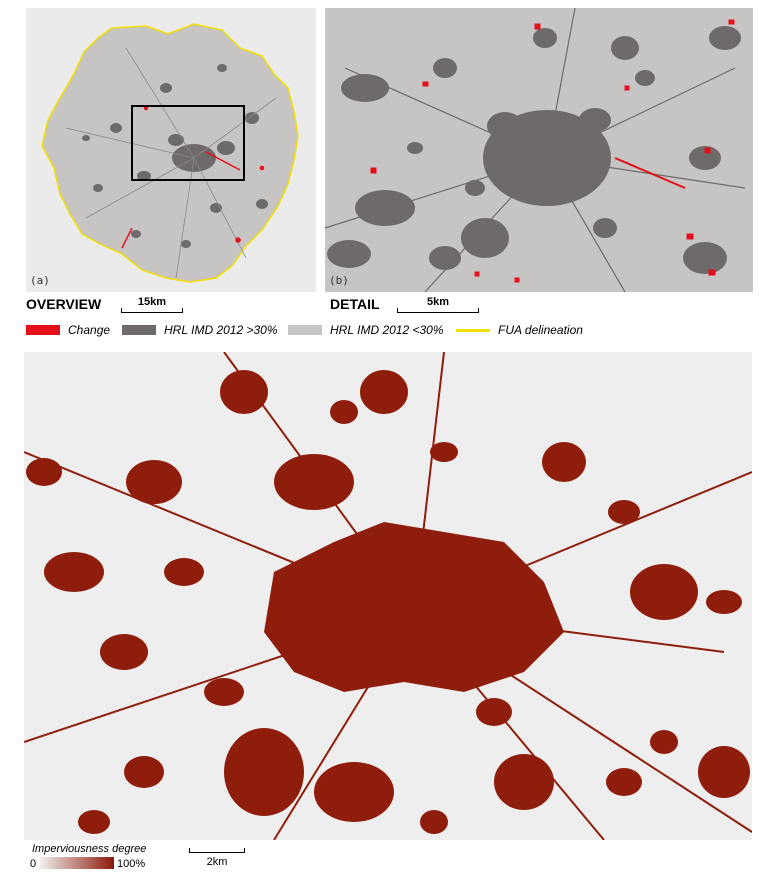  Describe the element at coordinates (305, 330) in the screenshot. I see `legend-swatch-imd-low` at that location.